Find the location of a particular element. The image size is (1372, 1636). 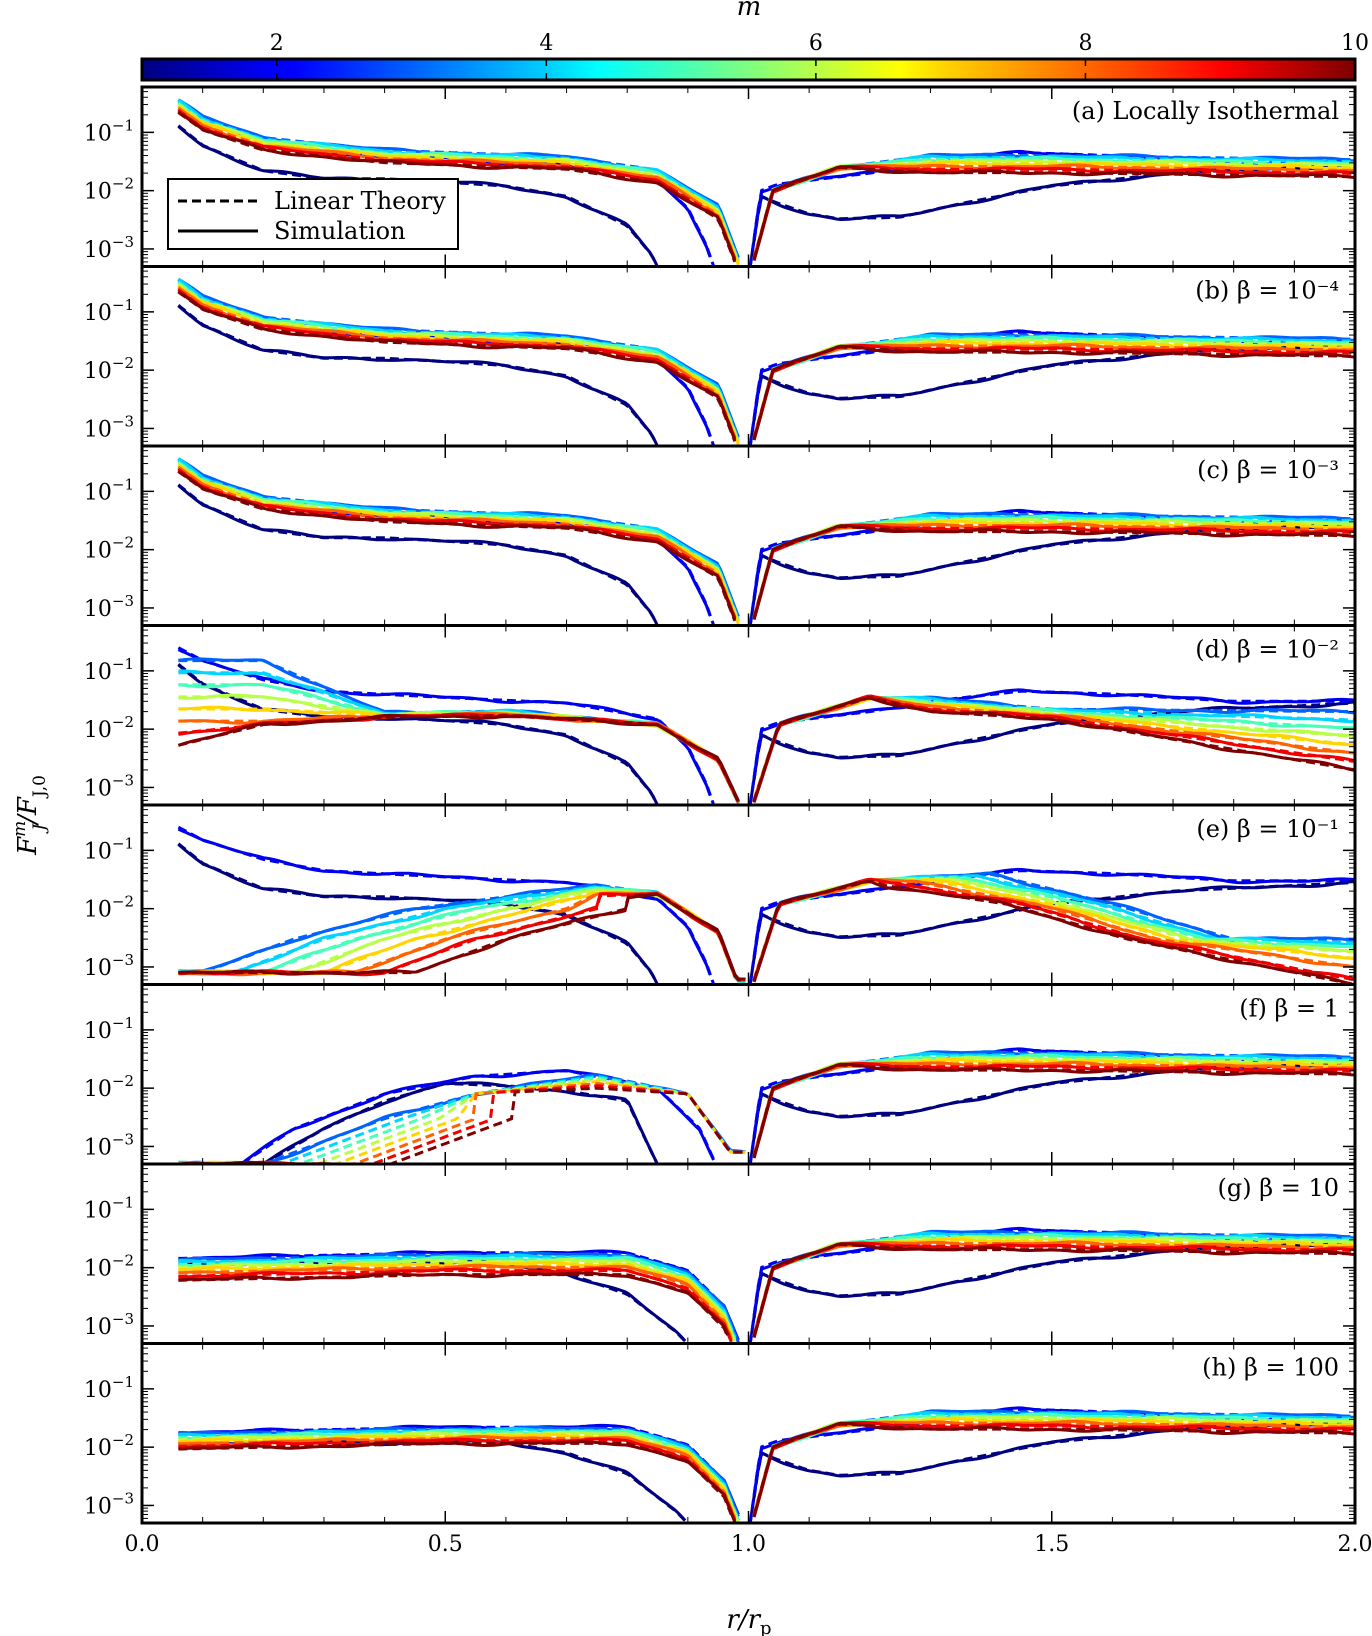

series-m2-simulation is located at coordinates (444, 542).